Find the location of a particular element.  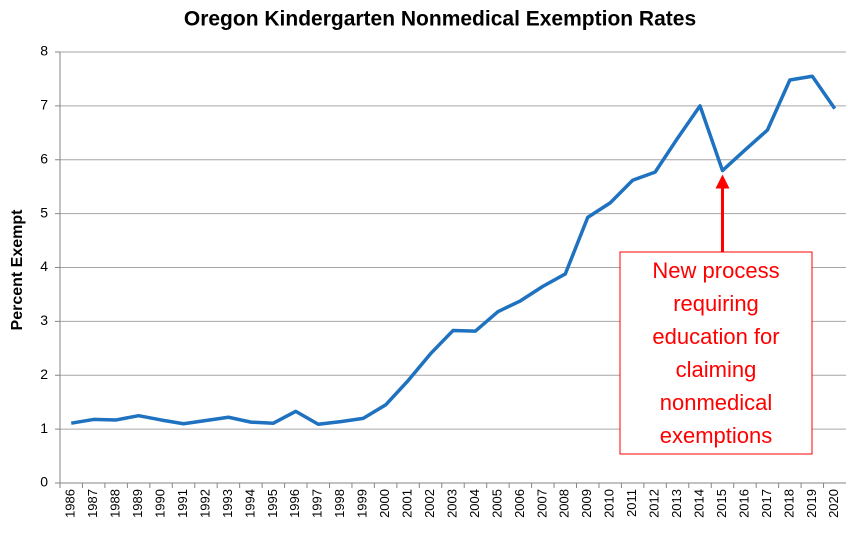

x-tick-label: 1992 is located at coordinates (204, 503).